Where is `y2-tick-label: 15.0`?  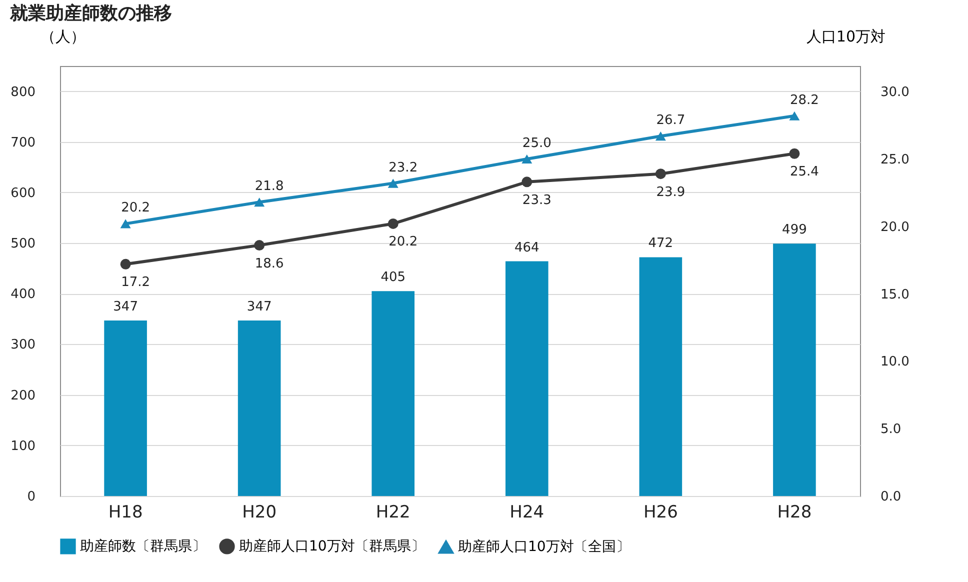
y2-tick-label: 15.0 is located at coordinates (895, 294).